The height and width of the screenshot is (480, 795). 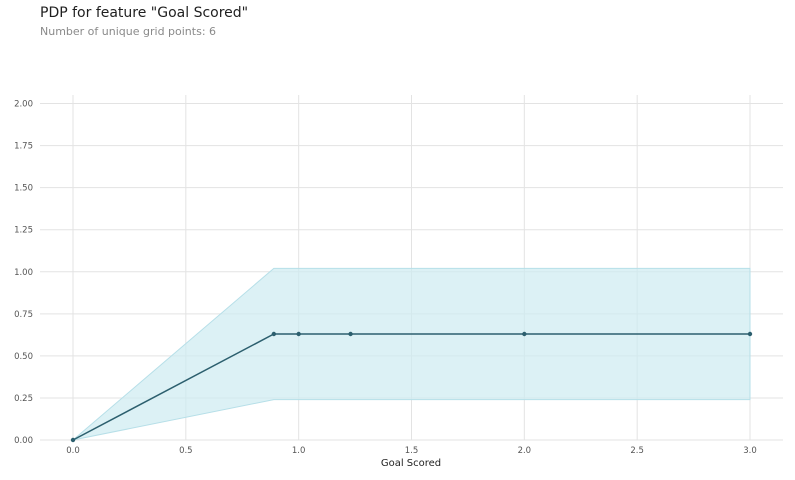 I want to click on y-tick-label: 0.25, so click(x=23, y=399).